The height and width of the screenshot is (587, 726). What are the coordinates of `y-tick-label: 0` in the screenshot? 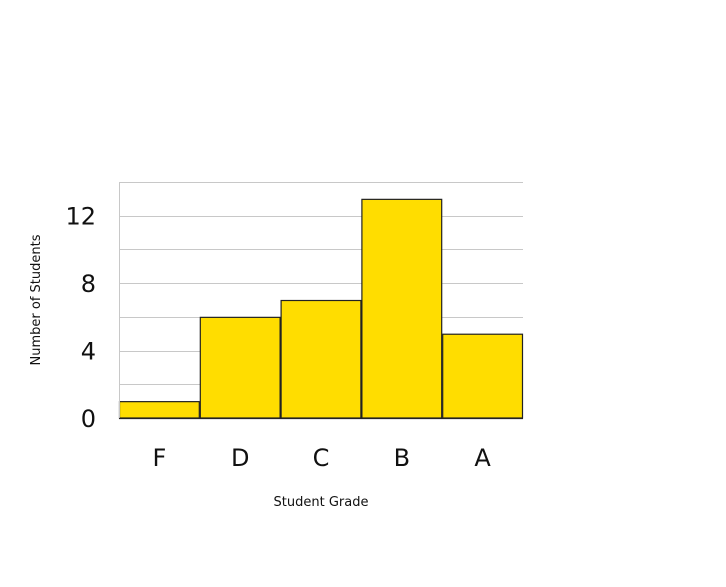 It's located at (88, 419).